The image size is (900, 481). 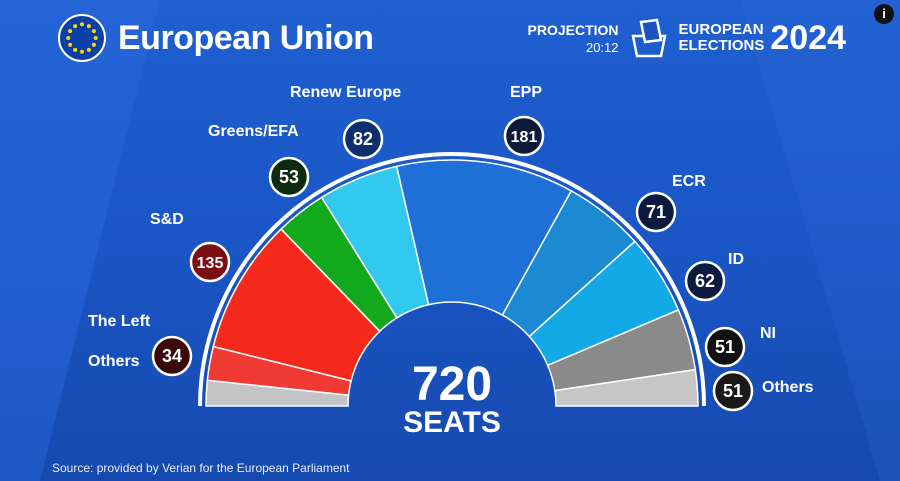 I want to click on seat-badge-others, so click(x=733, y=391).